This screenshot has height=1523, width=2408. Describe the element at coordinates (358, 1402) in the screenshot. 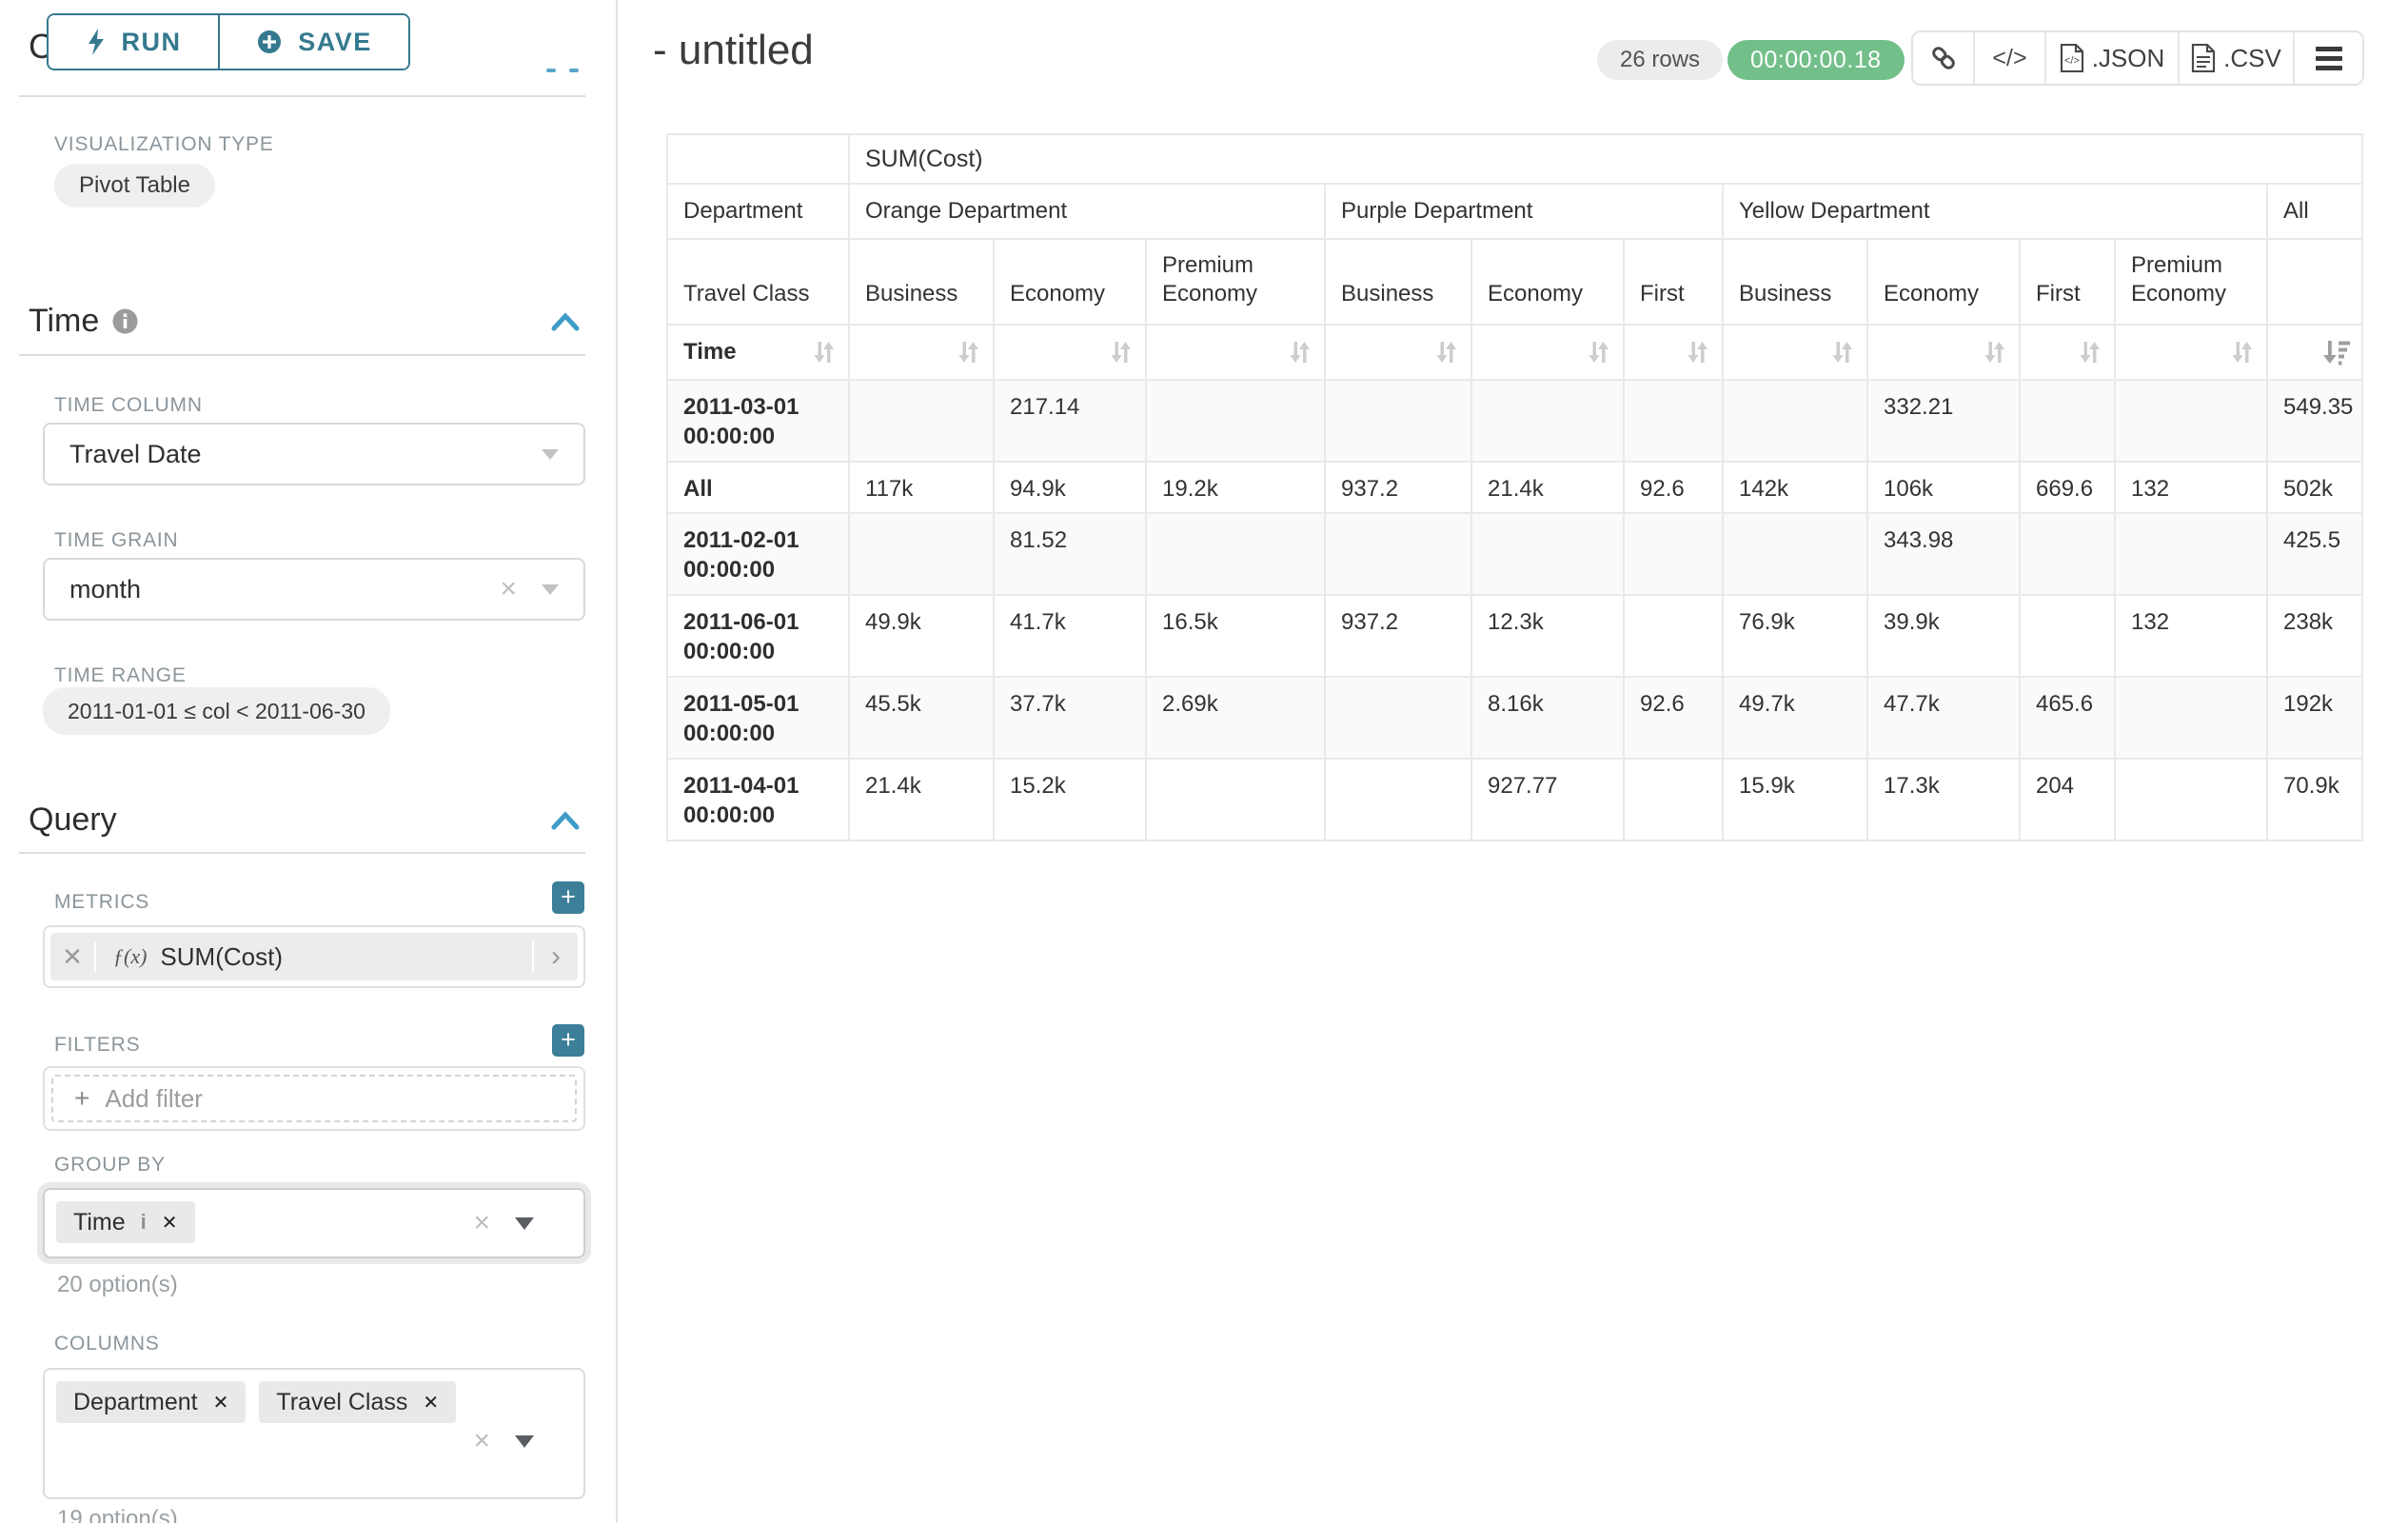

I see `value-tag: Travel Class ✕` at that location.